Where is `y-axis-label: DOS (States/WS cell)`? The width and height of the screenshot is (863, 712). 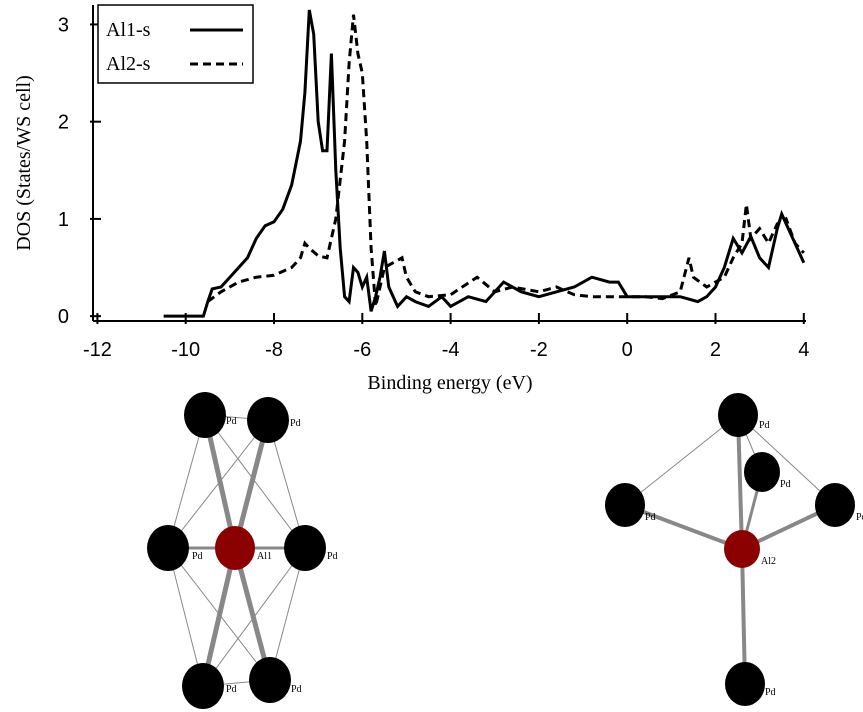 y-axis-label: DOS (States/WS cell) is located at coordinates (24, 163).